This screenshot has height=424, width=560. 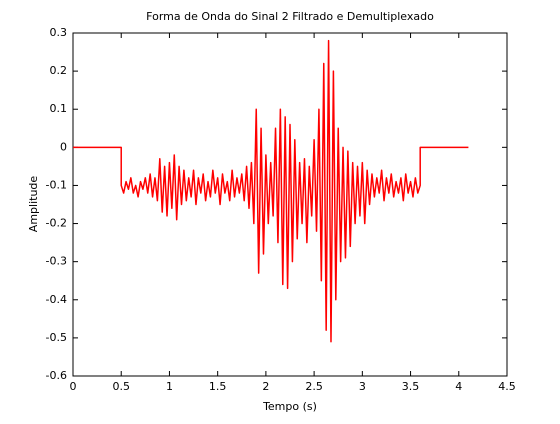 I want to click on y-tick-label: -0.3, so click(x=56, y=261).